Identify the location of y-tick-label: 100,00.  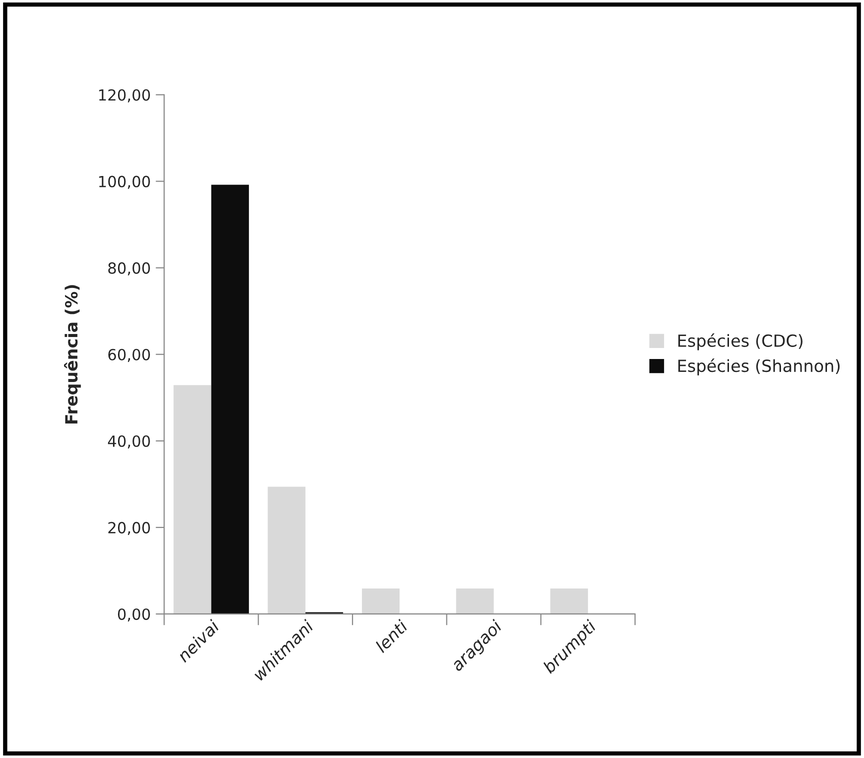
(124, 182).